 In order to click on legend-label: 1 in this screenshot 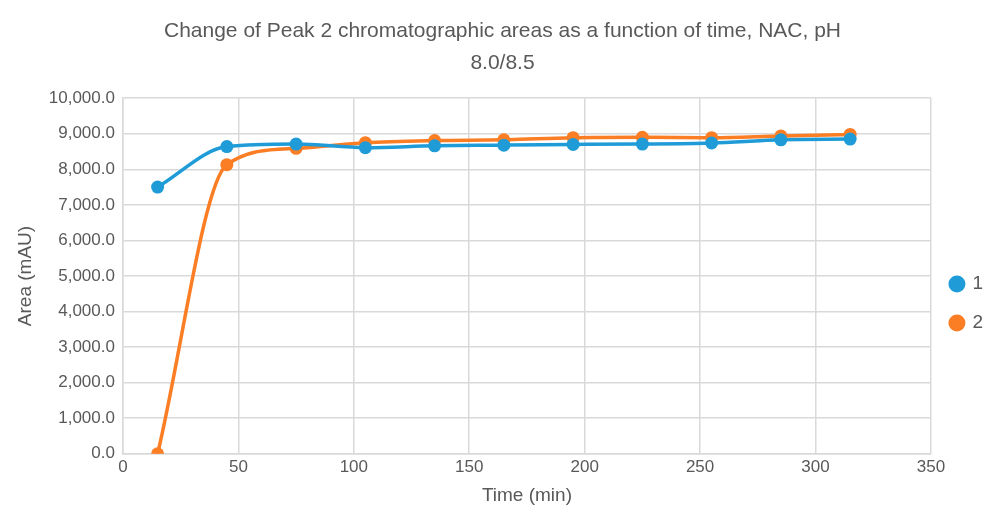, I will do `click(978, 283)`.